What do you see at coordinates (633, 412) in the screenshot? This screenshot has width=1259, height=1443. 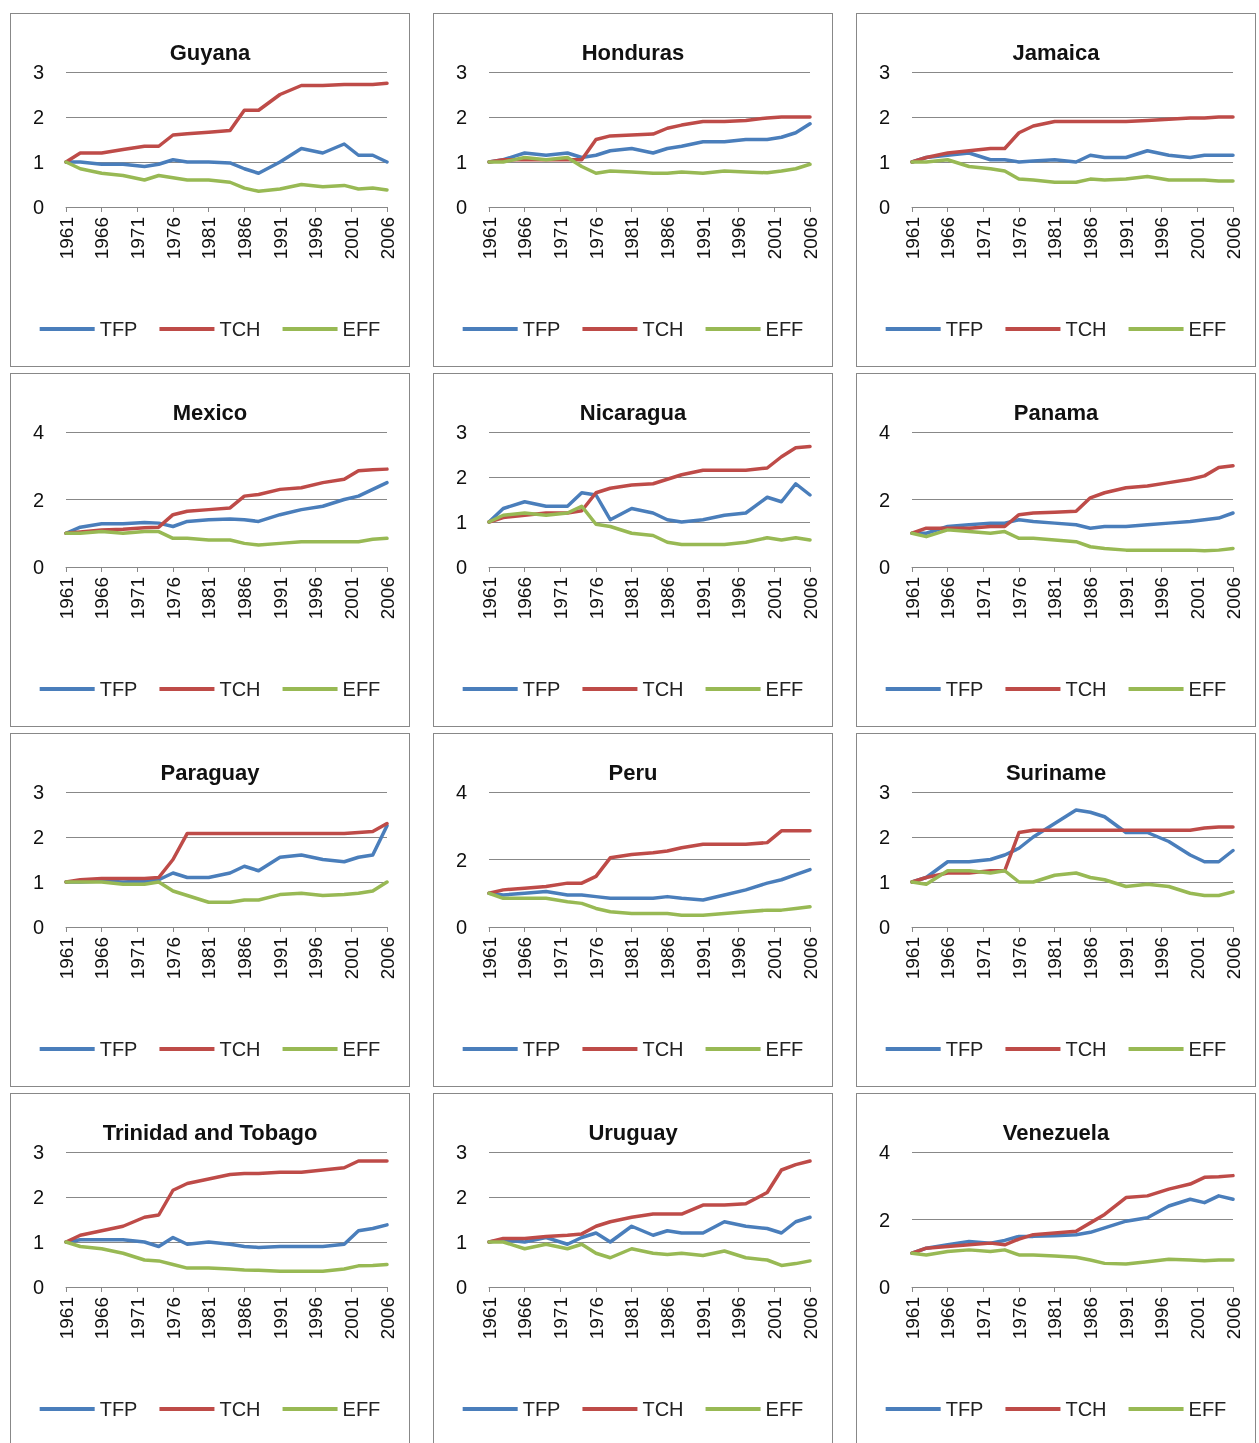 I see `chart-title: Nicaragua` at bounding box center [633, 412].